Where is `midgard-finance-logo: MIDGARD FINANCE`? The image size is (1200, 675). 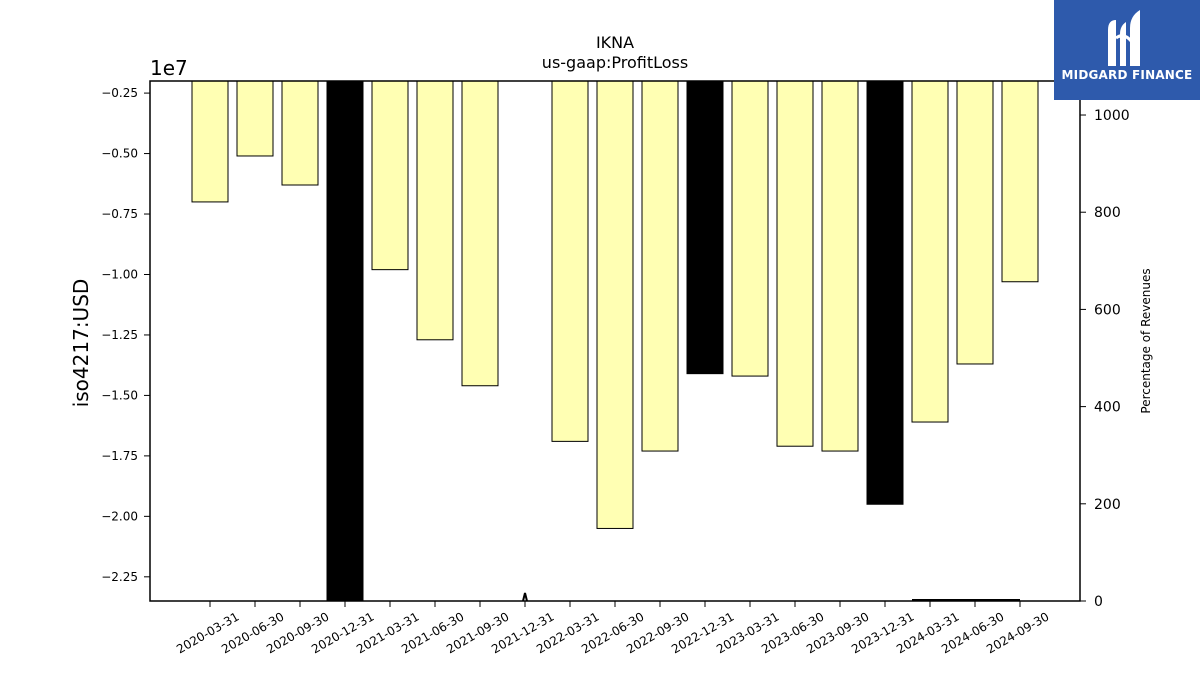 midgard-finance-logo: MIDGARD FINANCE is located at coordinates (1127, 50).